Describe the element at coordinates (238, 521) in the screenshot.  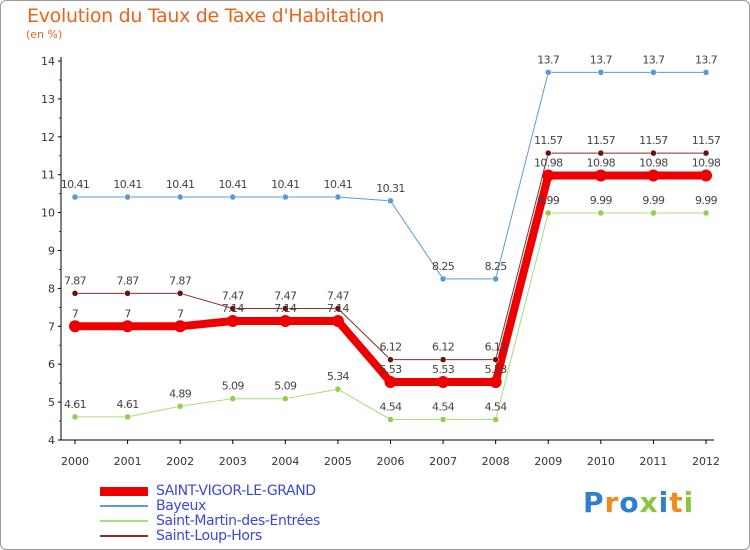
I see `legend-label: Saint-Martin-des-Entrées` at that location.